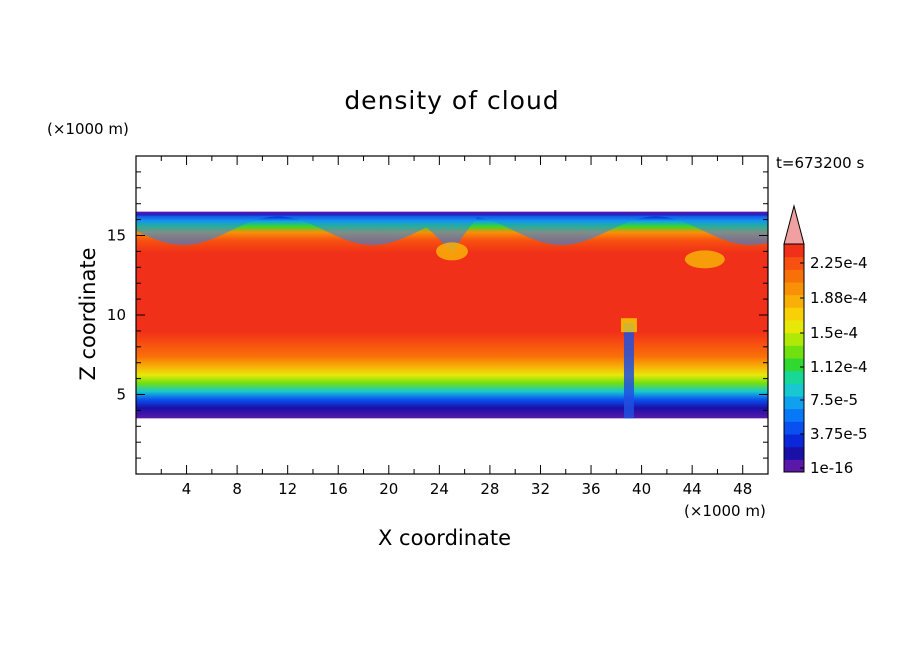 The height and width of the screenshot is (654, 904). What do you see at coordinates (116, 236) in the screenshot?
I see `y-tick-label: 15` at bounding box center [116, 236].